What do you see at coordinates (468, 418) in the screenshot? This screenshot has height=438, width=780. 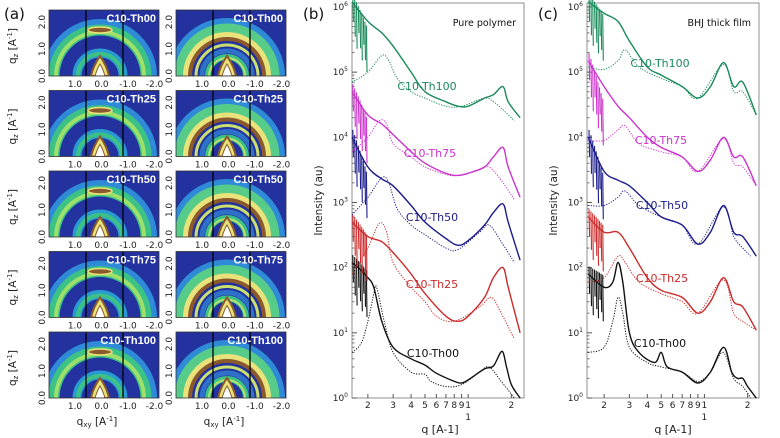 I see `x-decade-label: 1` at bounding box center [468, 418].